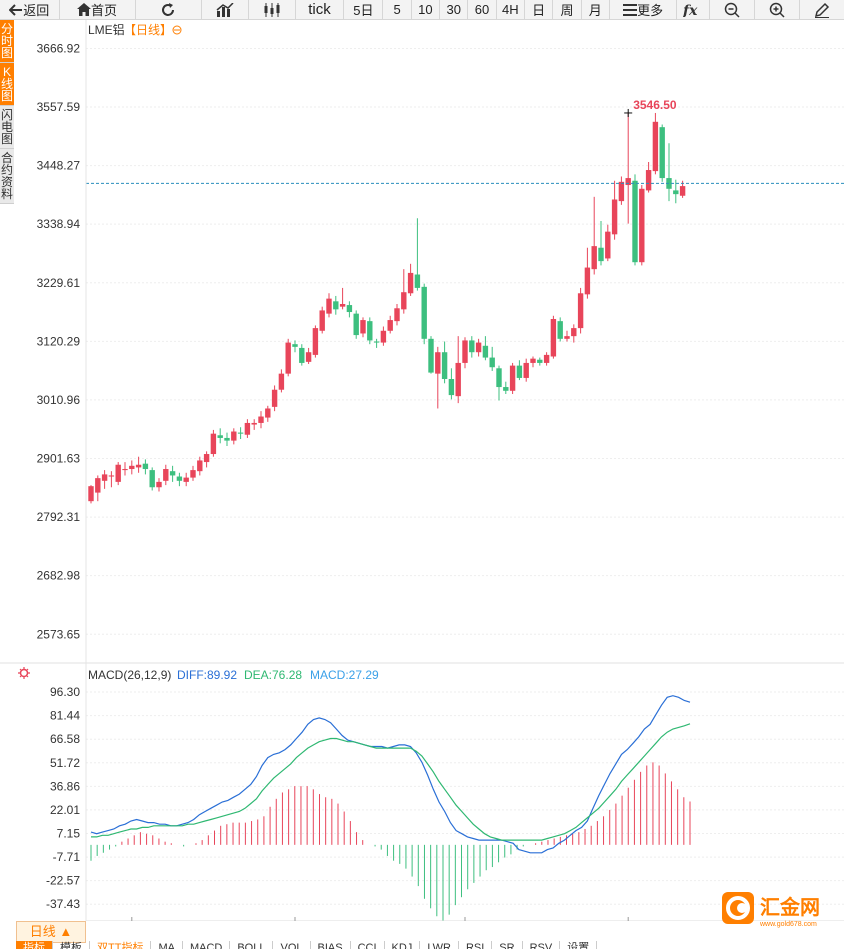 Image resolution: width=844 pixels, height=949 pixels. I want to click on tab-rsi: RSI, so click(476, 945).